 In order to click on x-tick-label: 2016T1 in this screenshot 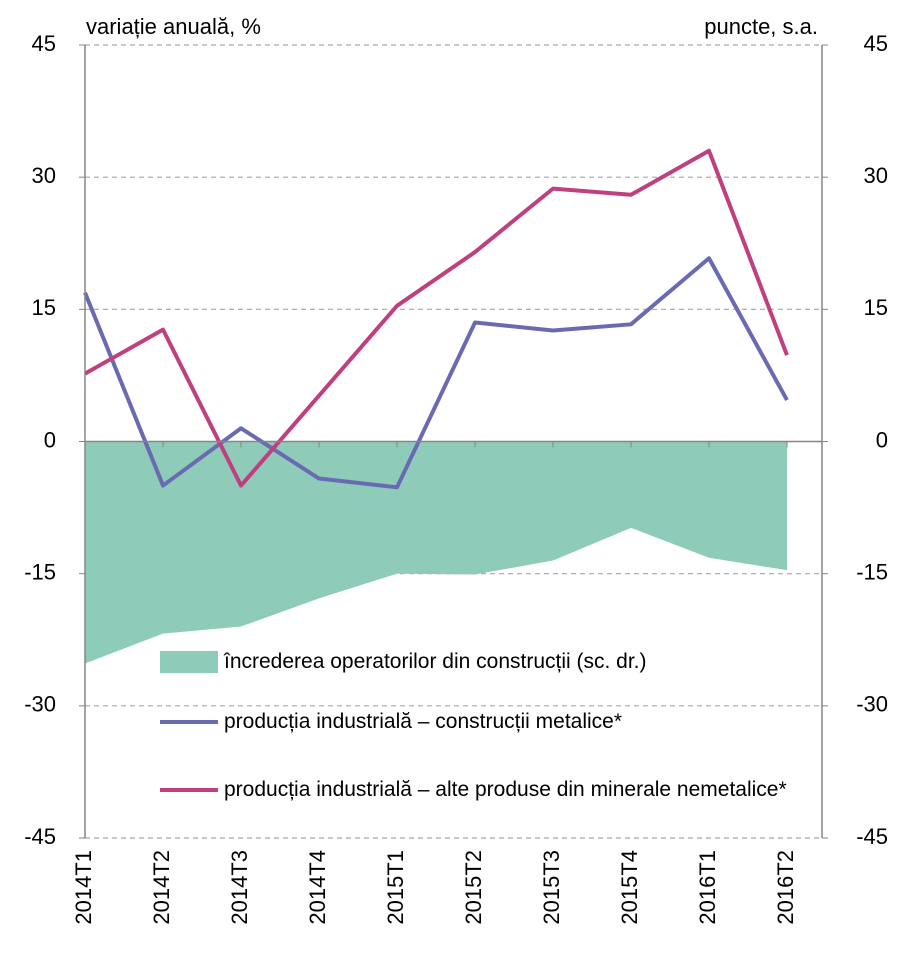, I will do `click(707, 887)`.